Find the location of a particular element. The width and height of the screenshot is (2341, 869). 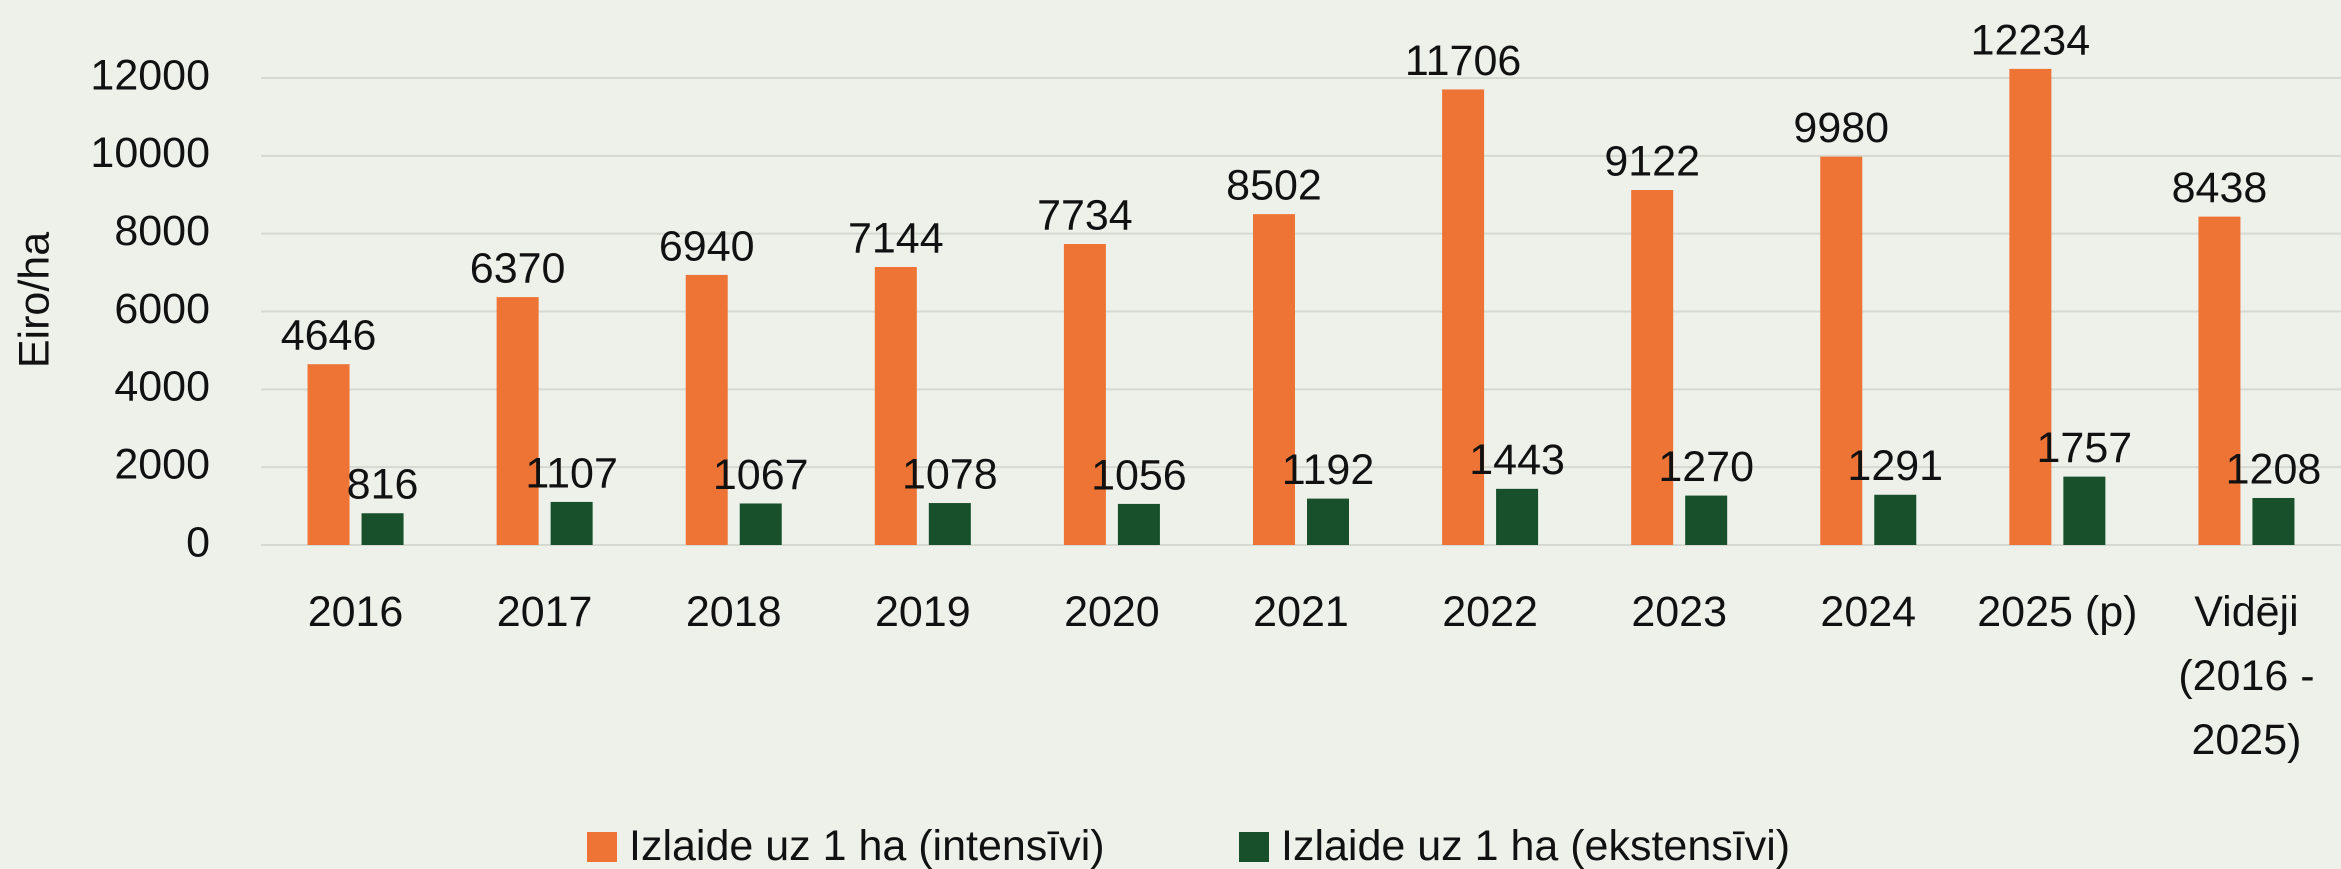

data-label: 1192 is located at coordinates (1328, 470).